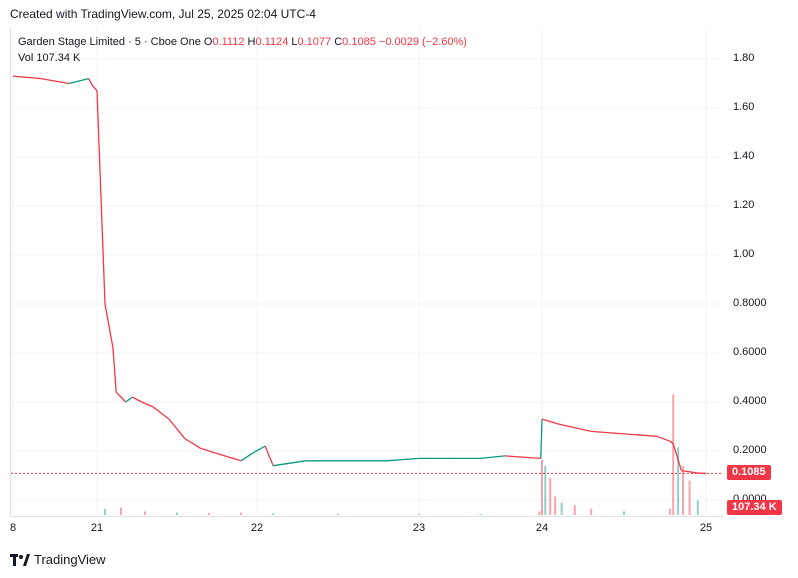 Image resolution: width=798 pixels, height=578 pixels. Describe the element at coordinates (750, 303) in the screenshot. I see `y-tick-label: 0.8000` at that location.